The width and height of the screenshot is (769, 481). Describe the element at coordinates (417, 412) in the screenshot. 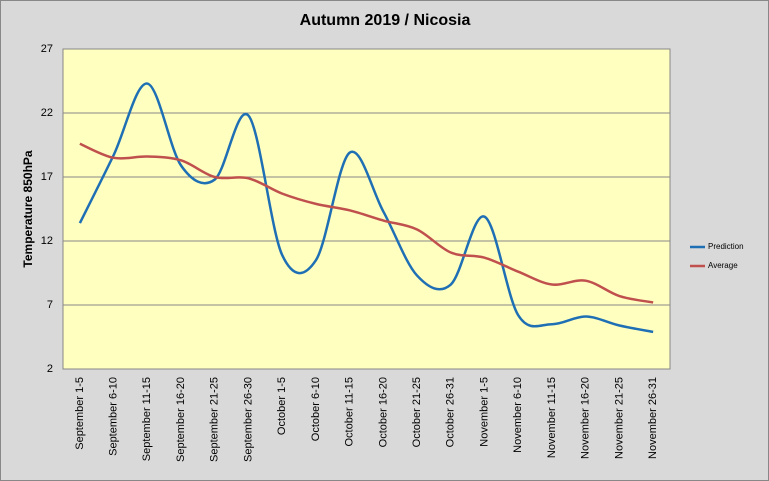

I see `x-tick-label: October 21-25` at that location.